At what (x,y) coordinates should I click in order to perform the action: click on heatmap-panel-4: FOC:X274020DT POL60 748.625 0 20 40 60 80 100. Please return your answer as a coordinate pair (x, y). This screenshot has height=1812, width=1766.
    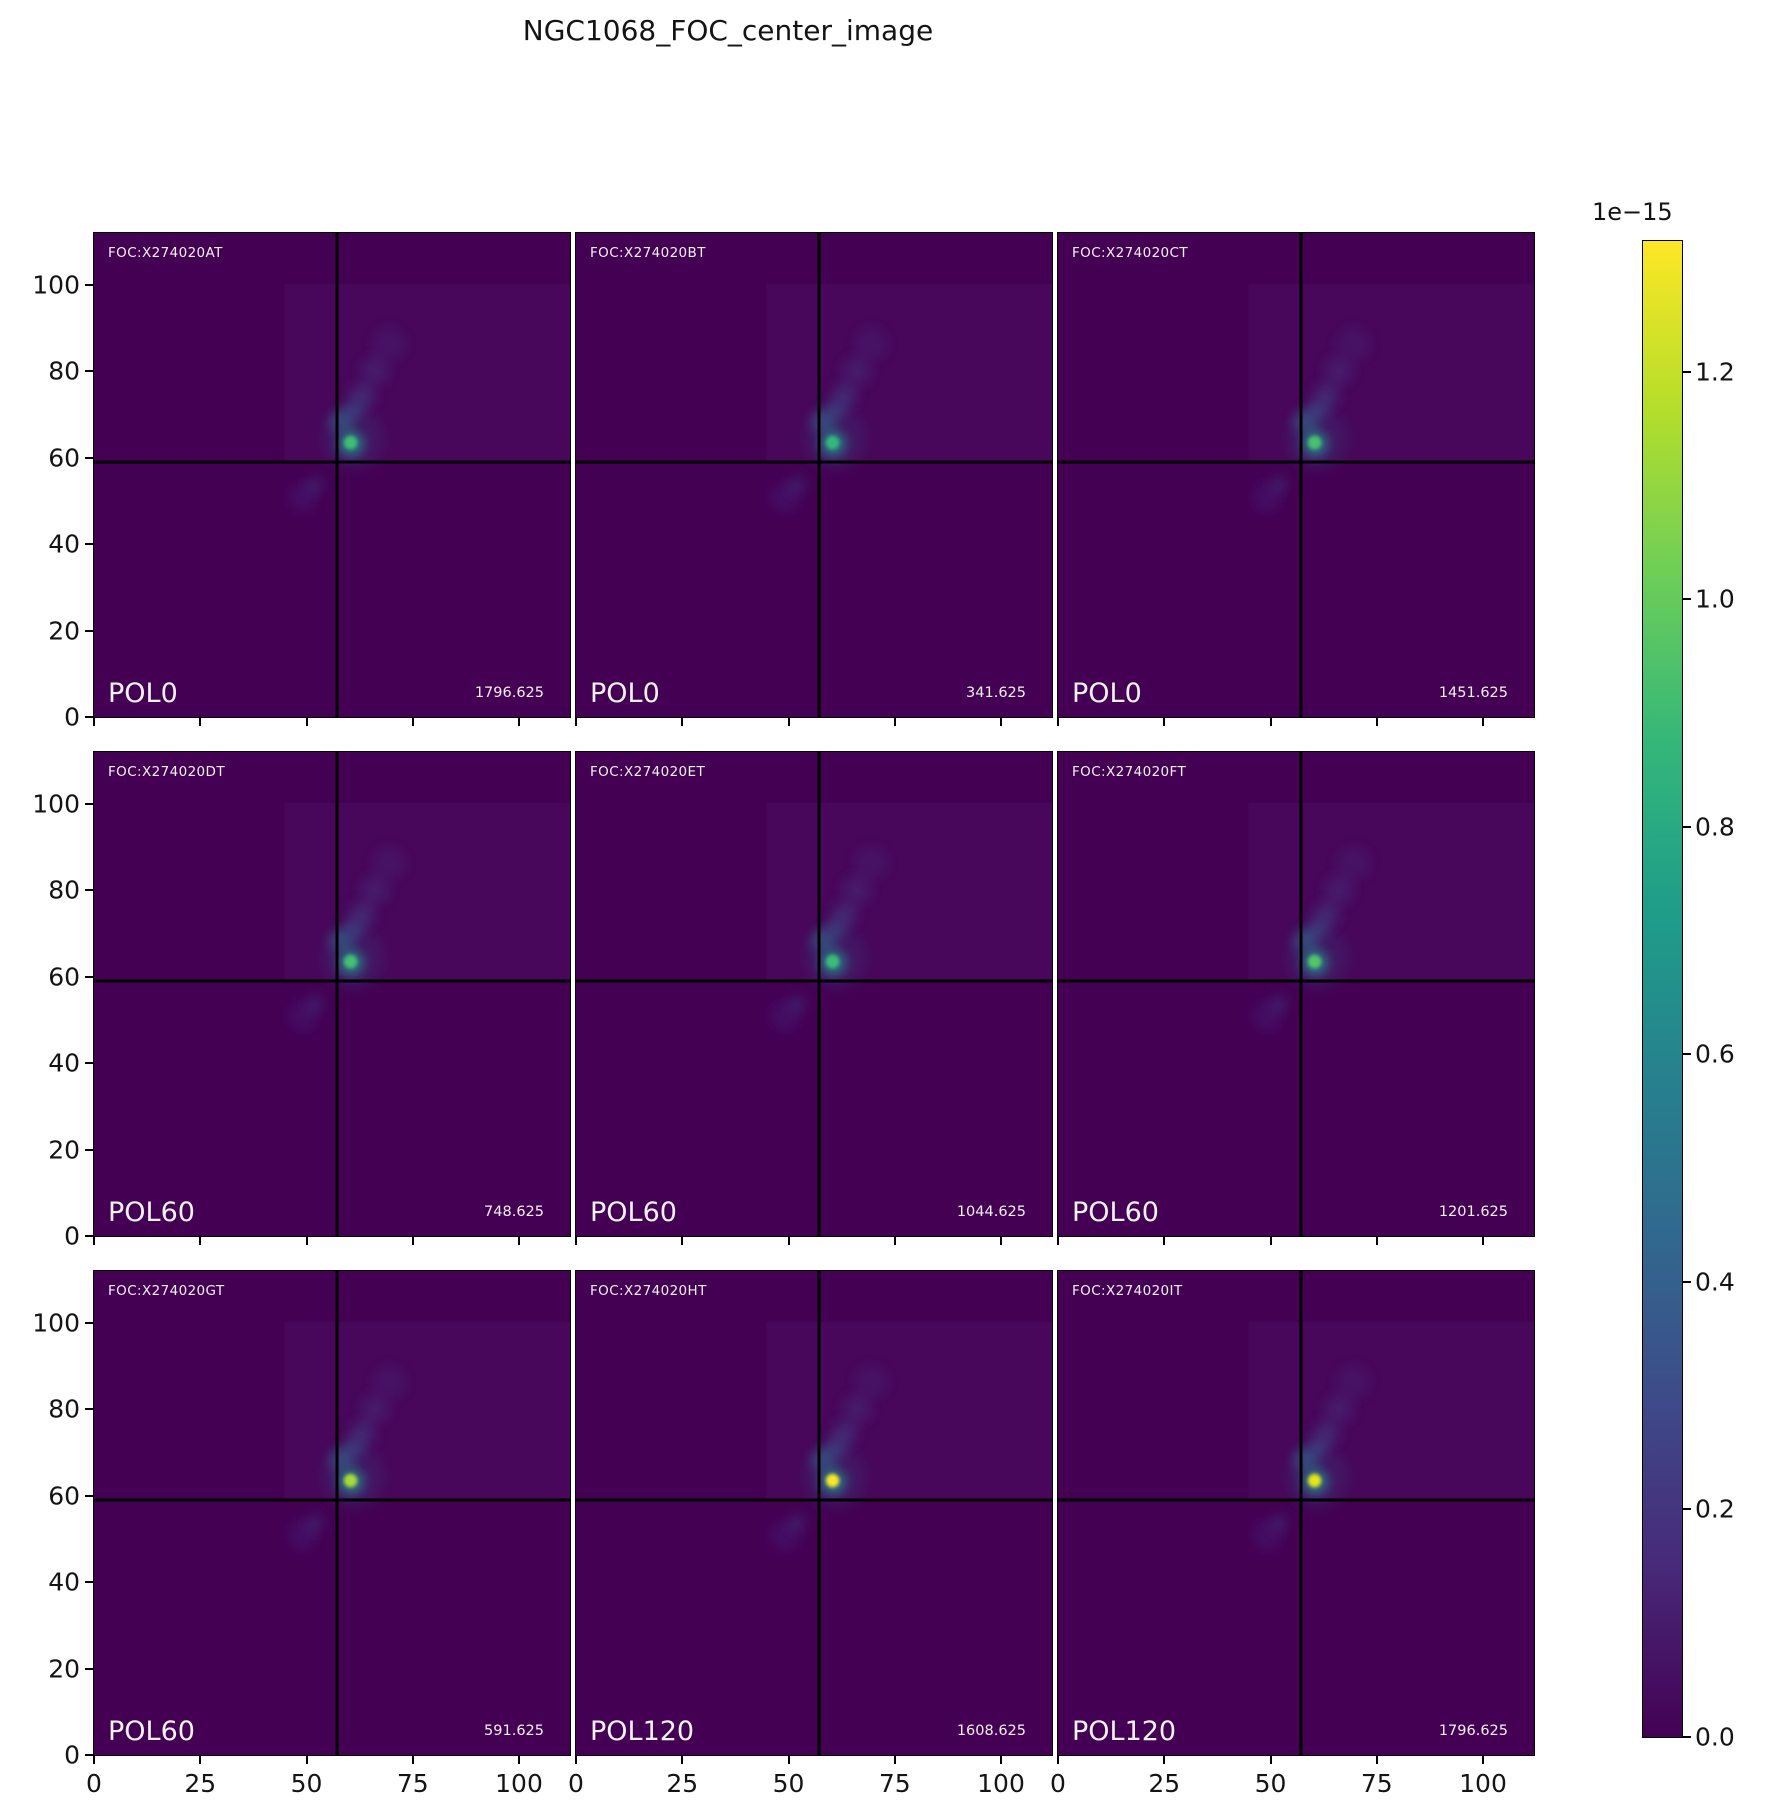
    Looking at the image, I should click on (301, 1001).